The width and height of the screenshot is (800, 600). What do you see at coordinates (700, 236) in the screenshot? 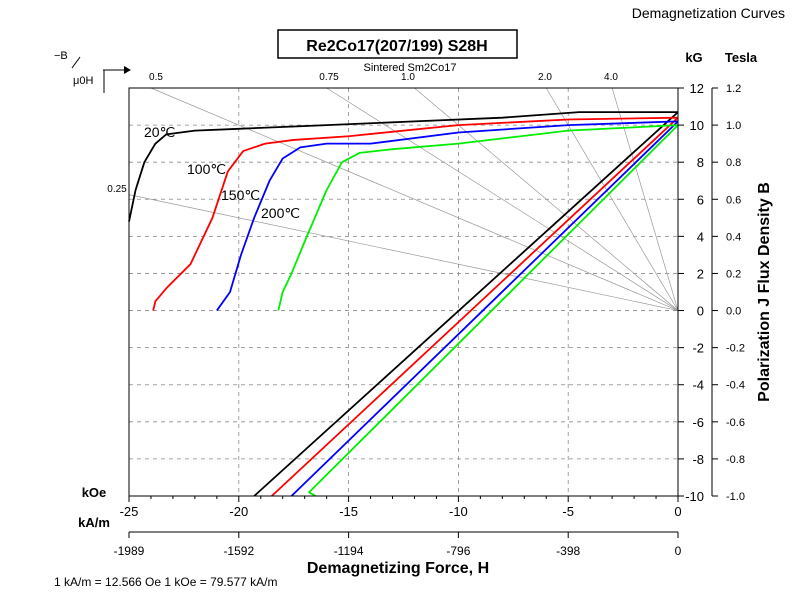
I see `y-tick-label-kG: 4` at bounding box center [700, 236].